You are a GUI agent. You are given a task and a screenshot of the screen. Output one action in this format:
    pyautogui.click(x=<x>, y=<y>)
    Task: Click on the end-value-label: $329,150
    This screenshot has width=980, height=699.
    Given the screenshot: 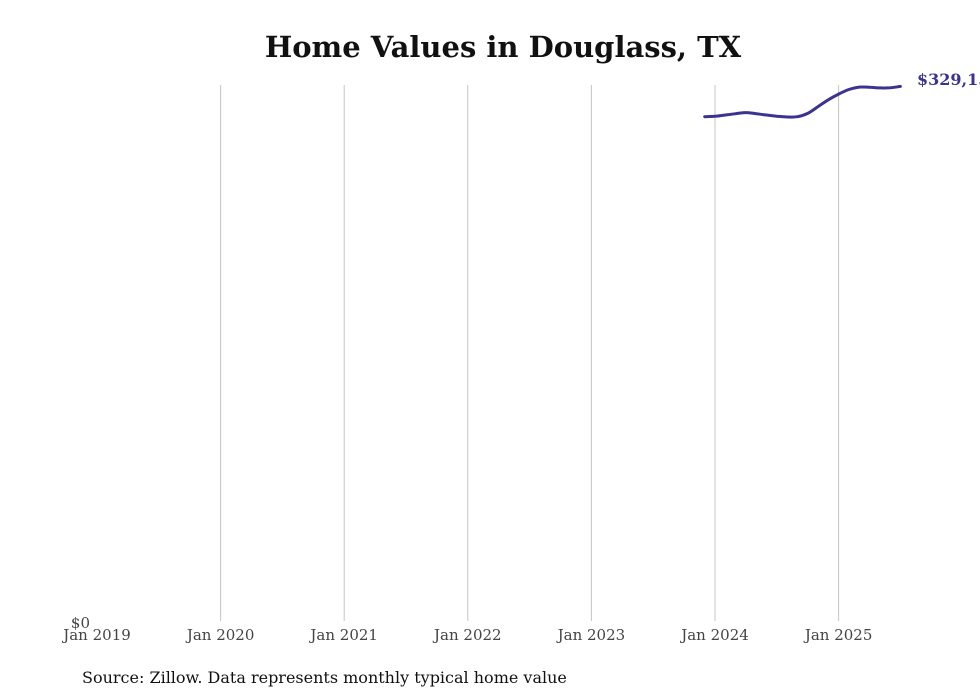 What is the action you would take?
    pyautogui.click(x=948, y=79)
    